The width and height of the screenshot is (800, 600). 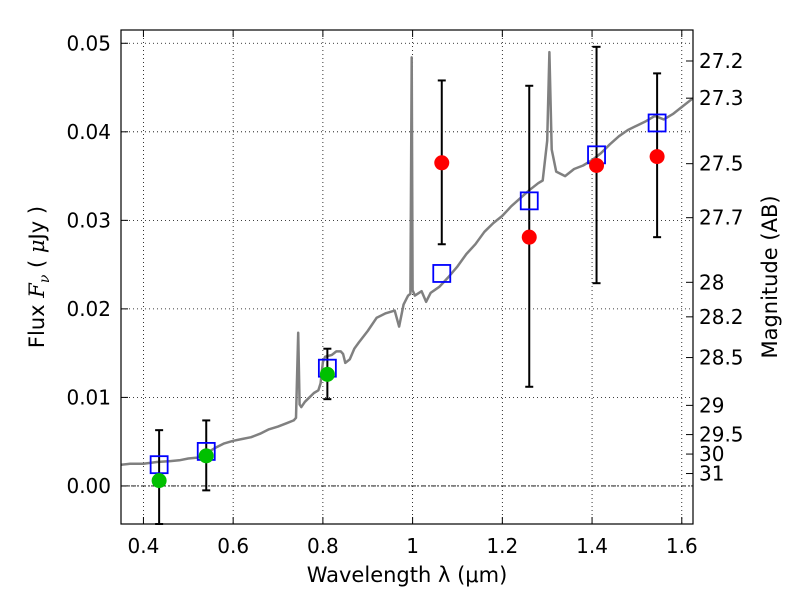 What do you see at coordinates (407, 575) in the screenshot?
I see `x-axis-label: Wavelength λ (μm)` at bounding box center [407, 575].